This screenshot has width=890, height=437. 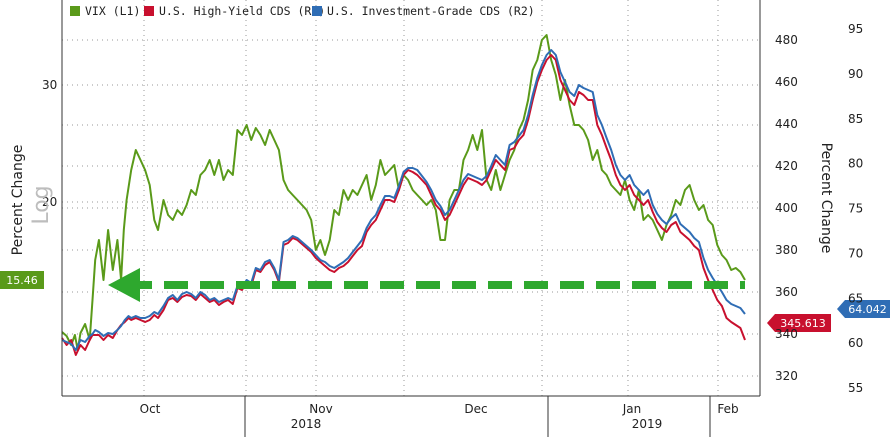 I want to click on right1-tick-label: 480, so click(x=786, y=40).